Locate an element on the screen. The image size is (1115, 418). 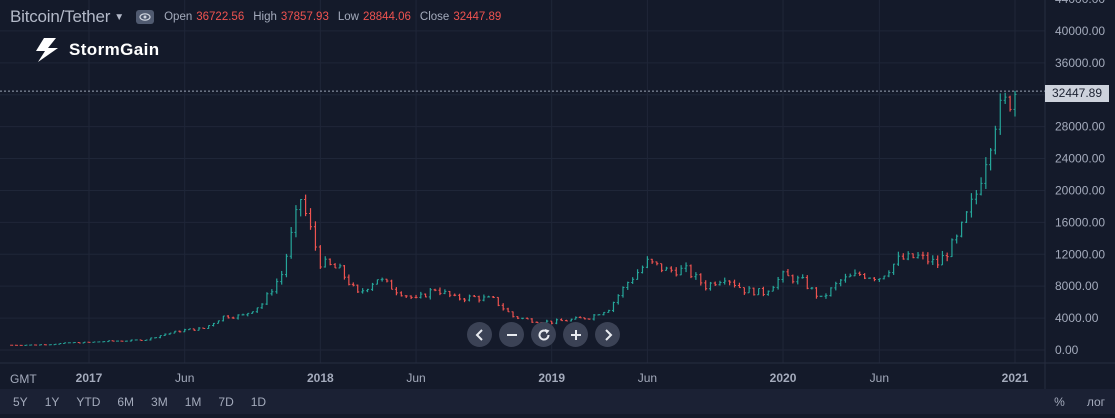
y-tick-label: 28000.00 is located at coordinates (1080, 127).